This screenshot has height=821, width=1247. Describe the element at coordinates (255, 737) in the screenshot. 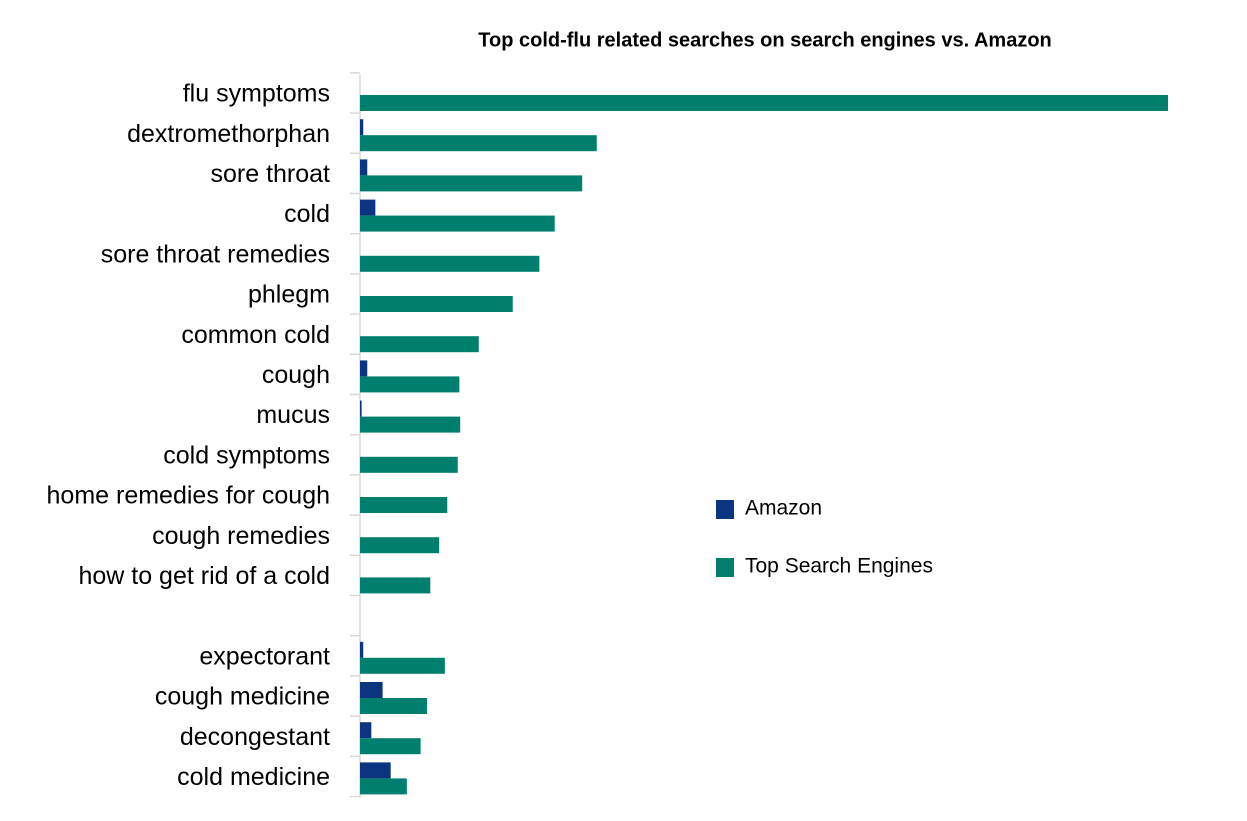

I see `y-tick-label: decongestant` at that location.